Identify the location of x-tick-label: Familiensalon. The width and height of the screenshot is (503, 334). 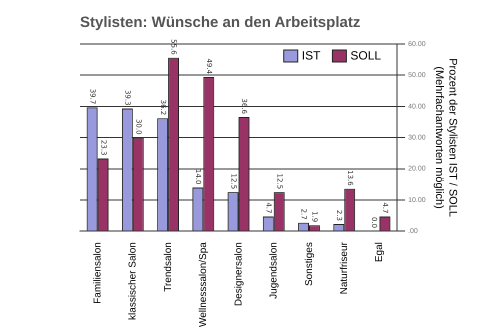
(98, 273).